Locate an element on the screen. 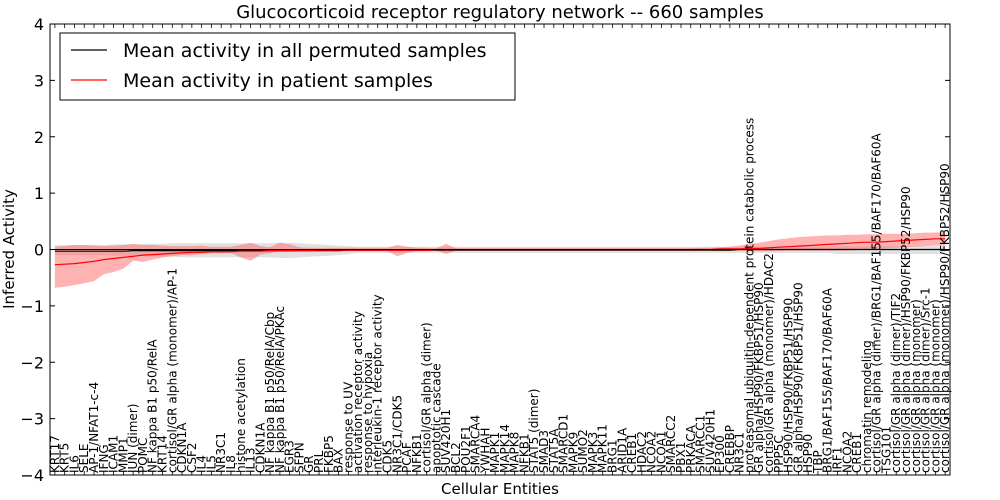 Image resolution: width=1000 pixels, height=500 pixels. y-axis-label: Inferred Activity is located at coordinates (9, 249).